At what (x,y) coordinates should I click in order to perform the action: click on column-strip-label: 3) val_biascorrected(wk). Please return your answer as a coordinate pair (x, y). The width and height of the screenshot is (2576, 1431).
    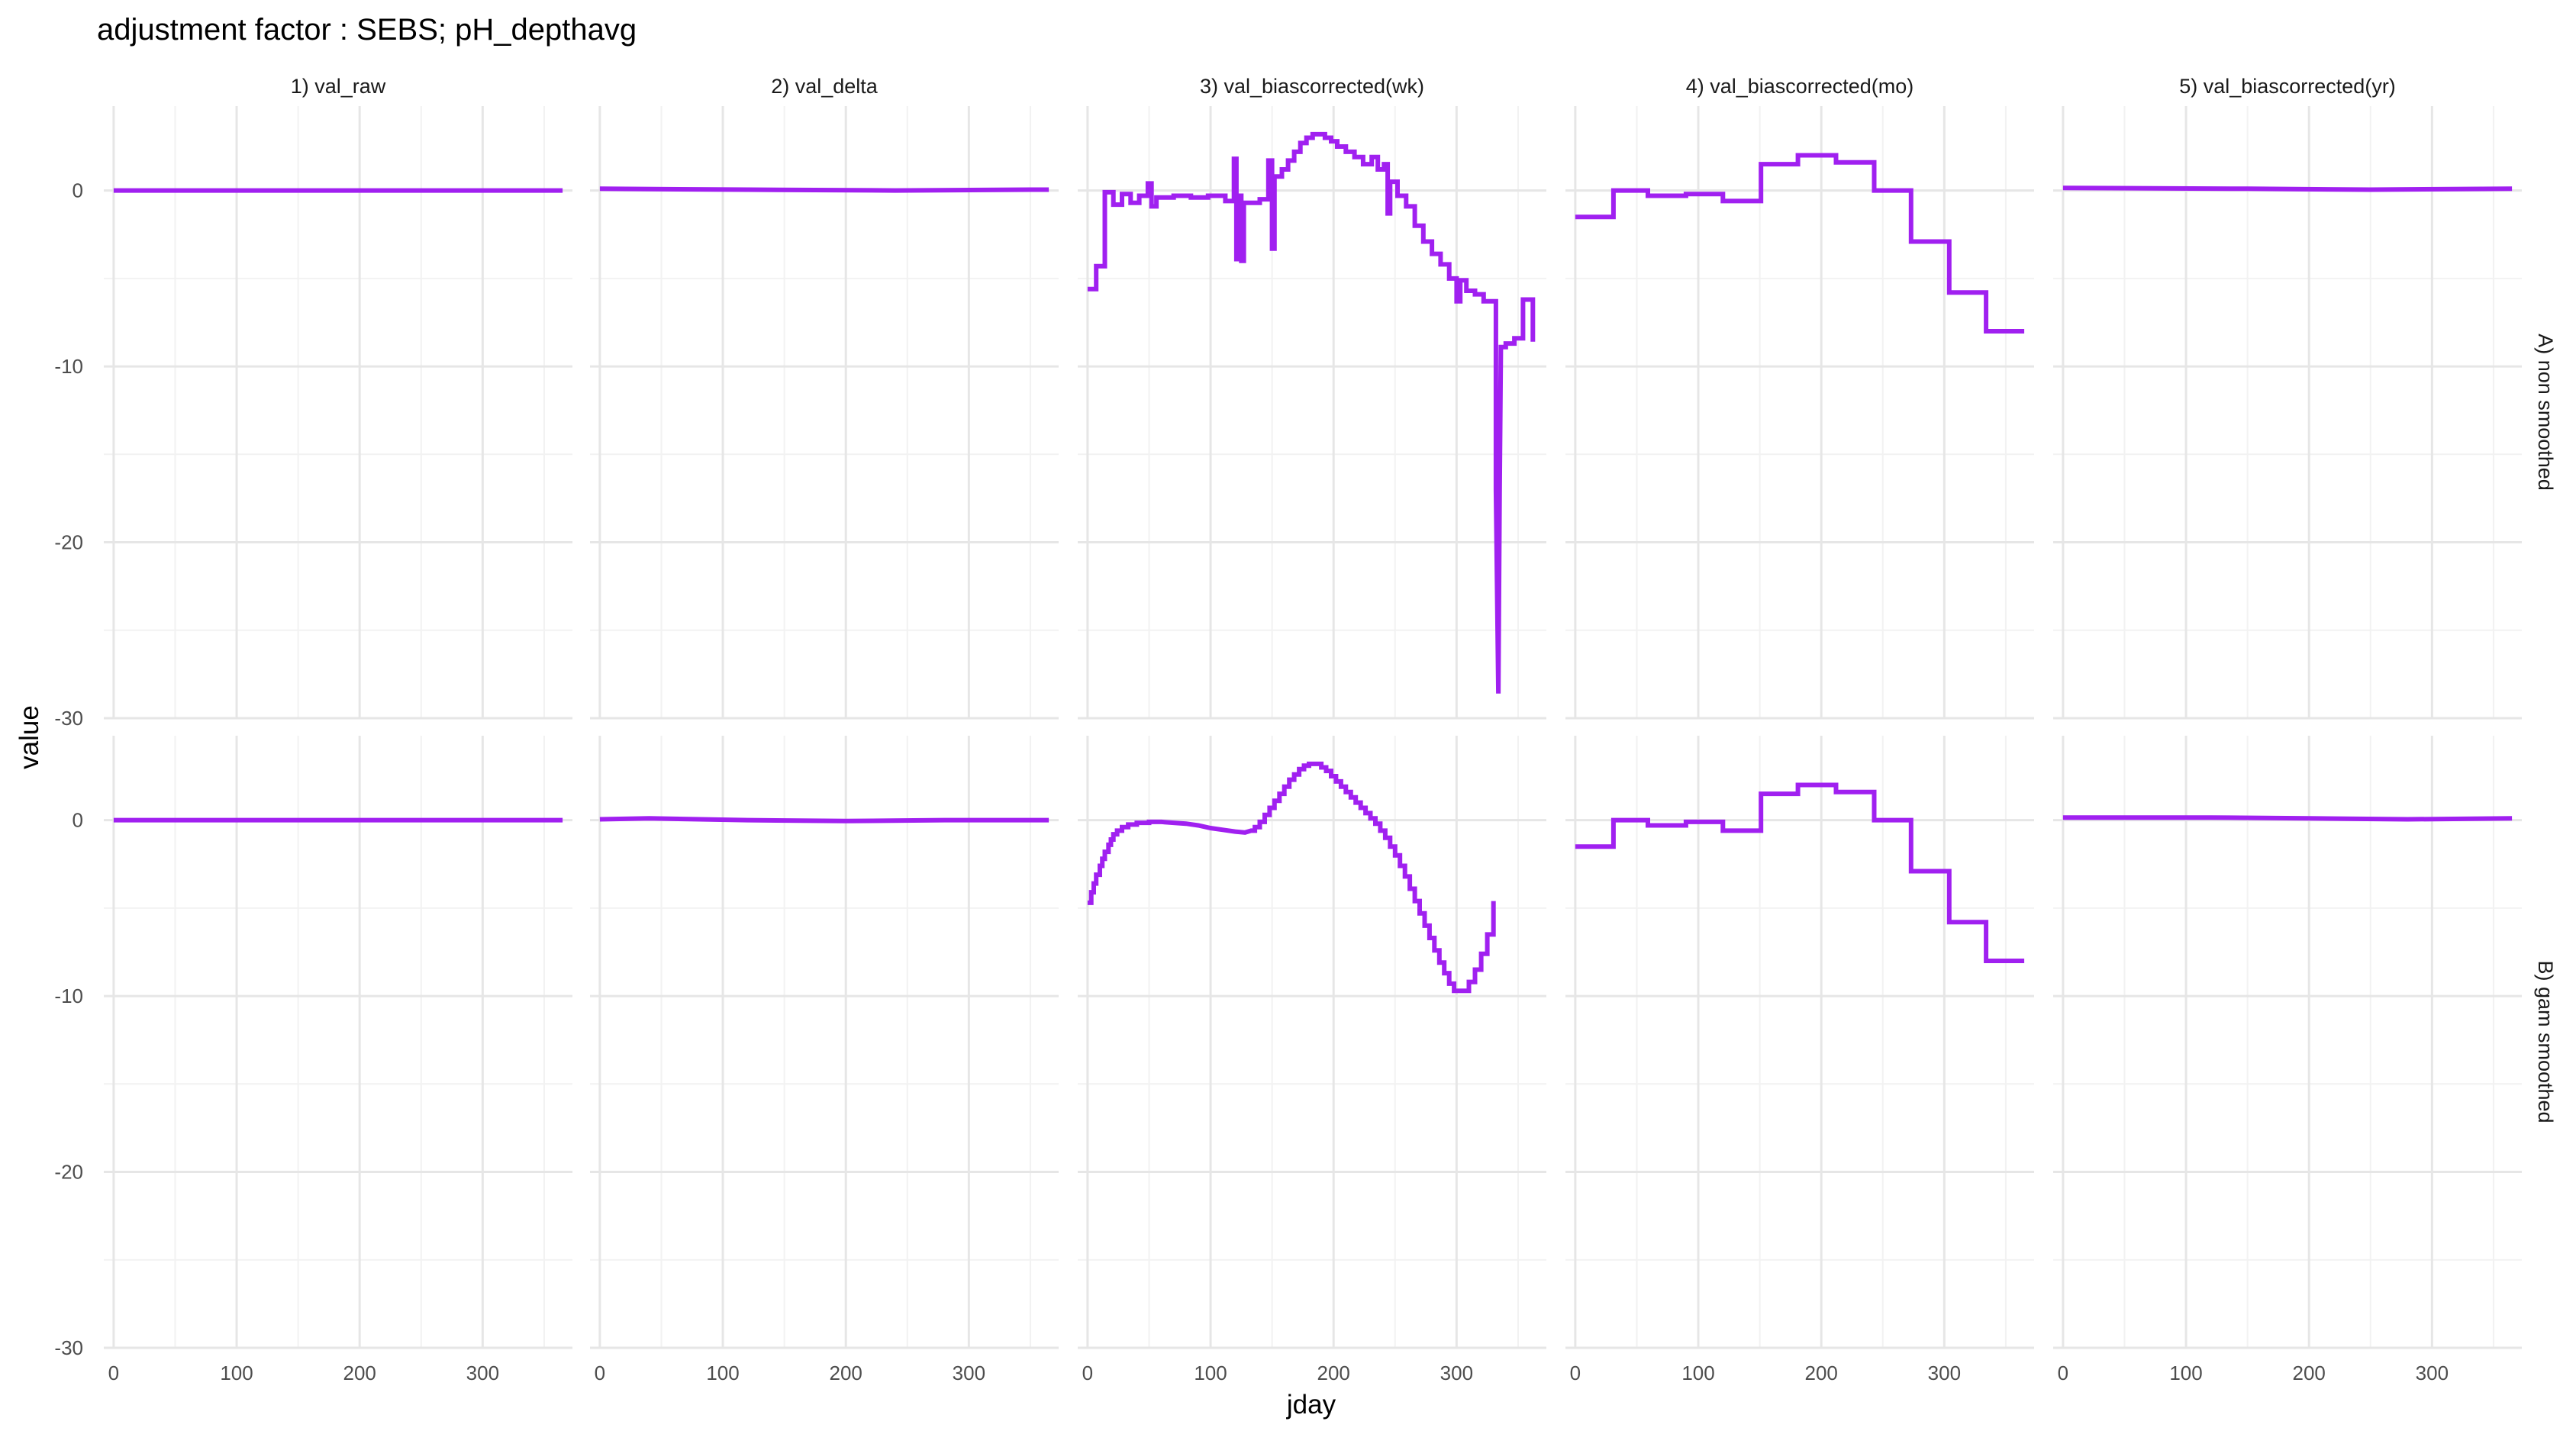
    Looking at the image, I should click on (1312, 87).